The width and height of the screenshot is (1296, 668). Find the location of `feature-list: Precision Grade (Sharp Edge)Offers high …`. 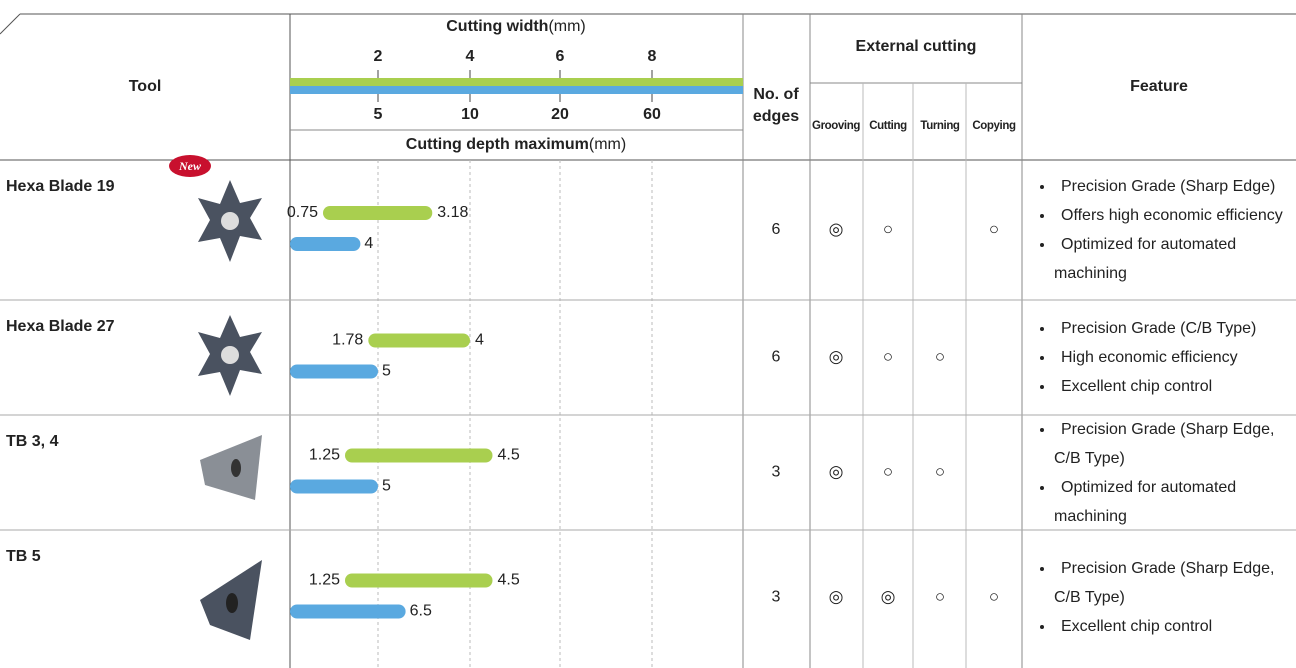

feature-list: Precision Grade (Sharp Edge)Offers high … is located at coordinates (1160, 230).